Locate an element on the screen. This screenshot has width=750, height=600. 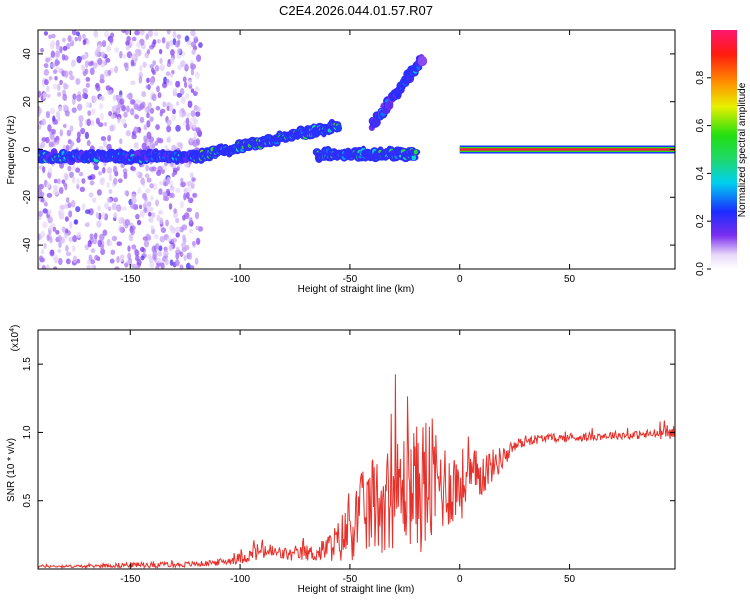
snr-y-tick-label: 1.0 is located at coordinates (27, 432).